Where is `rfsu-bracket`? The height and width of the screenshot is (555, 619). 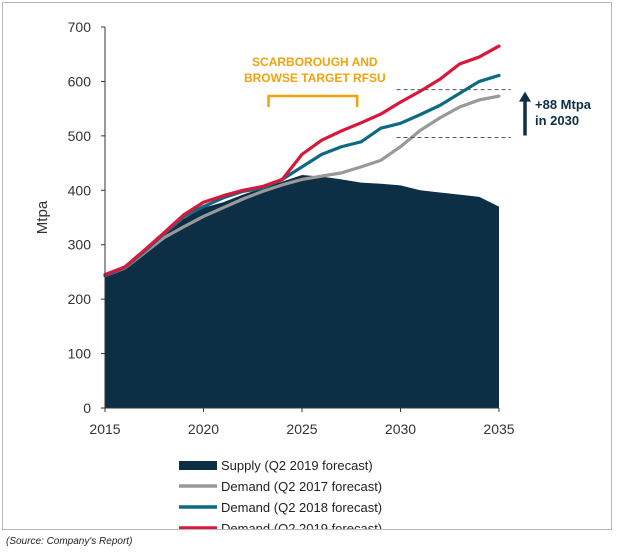 rfsu-bracket is located at coordinates (313, 100).